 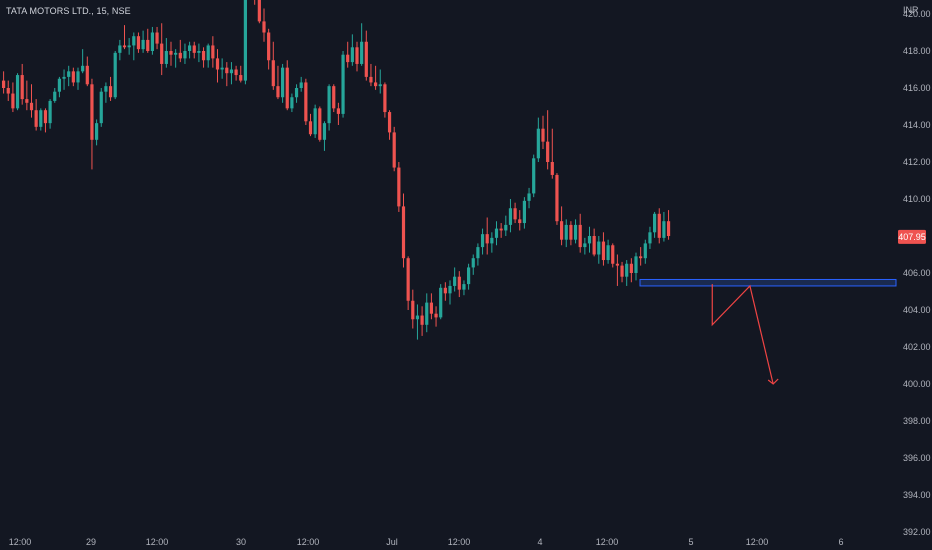 What do you see at coordinates (917, 421) in the screenshot?
I see `price-tick-label: 398.00` at bounding box center [917, 421].